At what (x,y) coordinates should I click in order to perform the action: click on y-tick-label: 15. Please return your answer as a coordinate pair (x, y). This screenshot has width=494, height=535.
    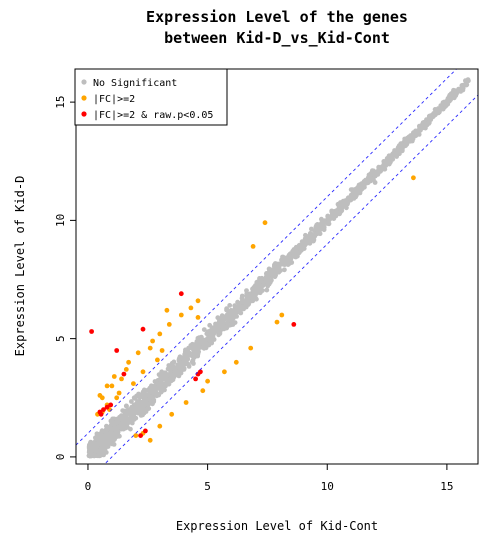
    Looking at the image, I should click on (60, 101).